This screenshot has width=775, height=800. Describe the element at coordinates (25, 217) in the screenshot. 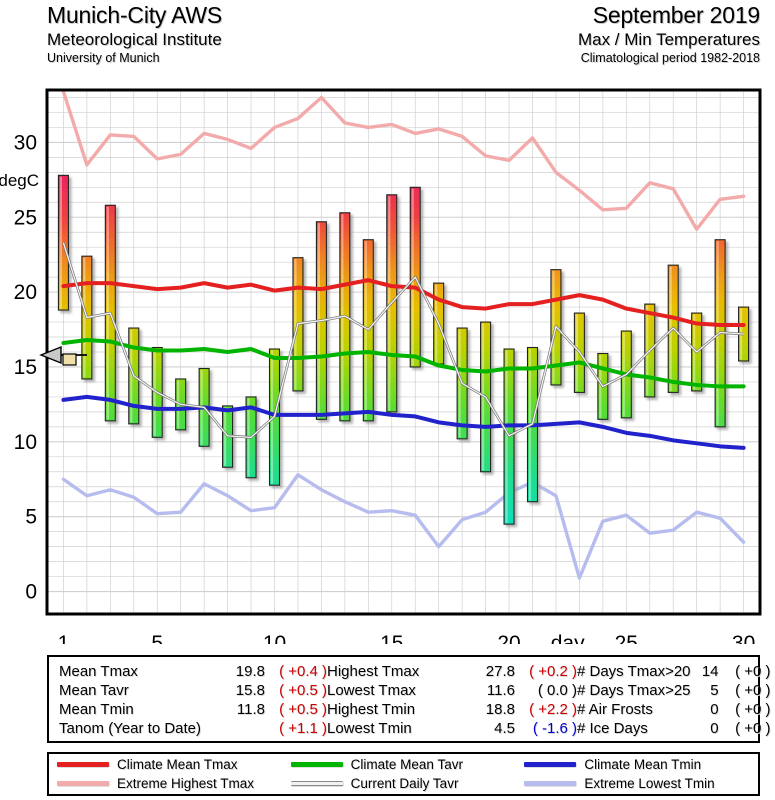

I see `y-axis-tick-label: 25` at that location.